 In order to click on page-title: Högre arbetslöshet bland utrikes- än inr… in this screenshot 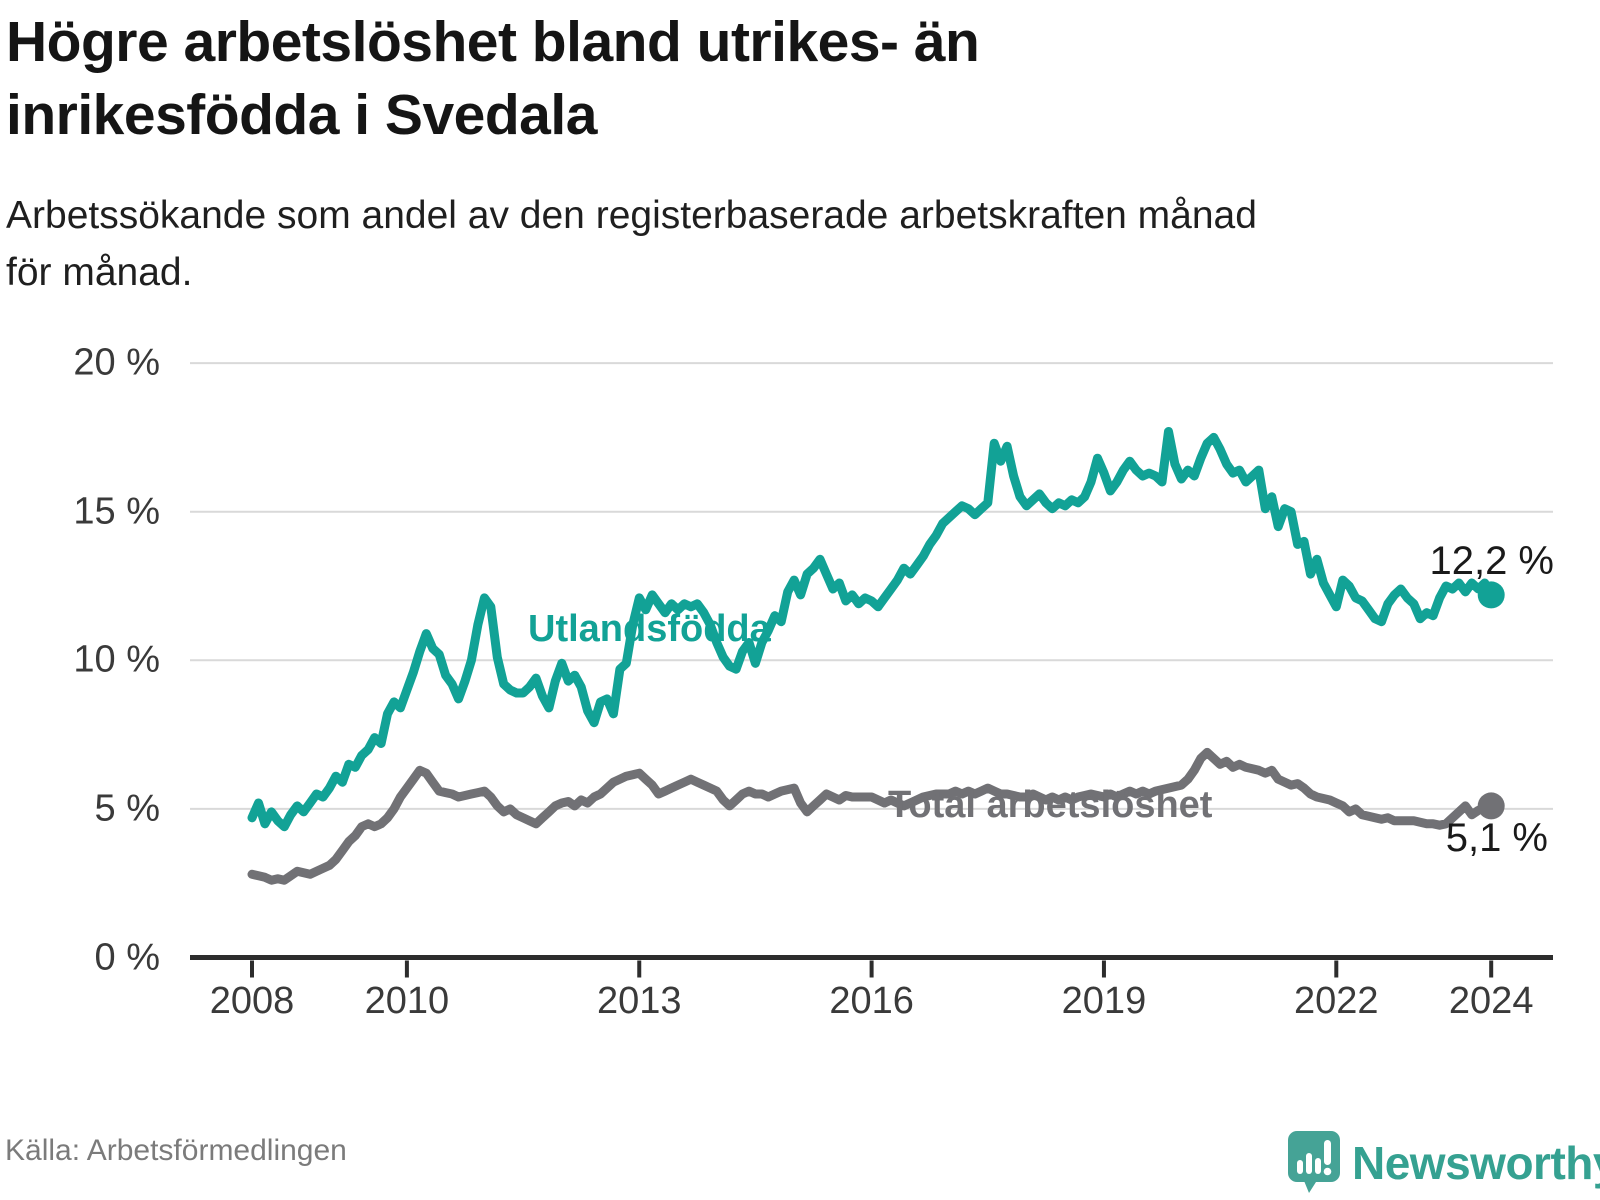, I will do `click(493, 78)`.